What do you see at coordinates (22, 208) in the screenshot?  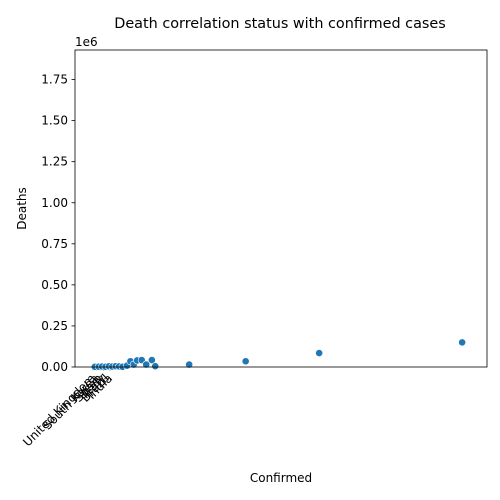 I see `y-axis-label: Deaths` at bounding box center [22, 208].